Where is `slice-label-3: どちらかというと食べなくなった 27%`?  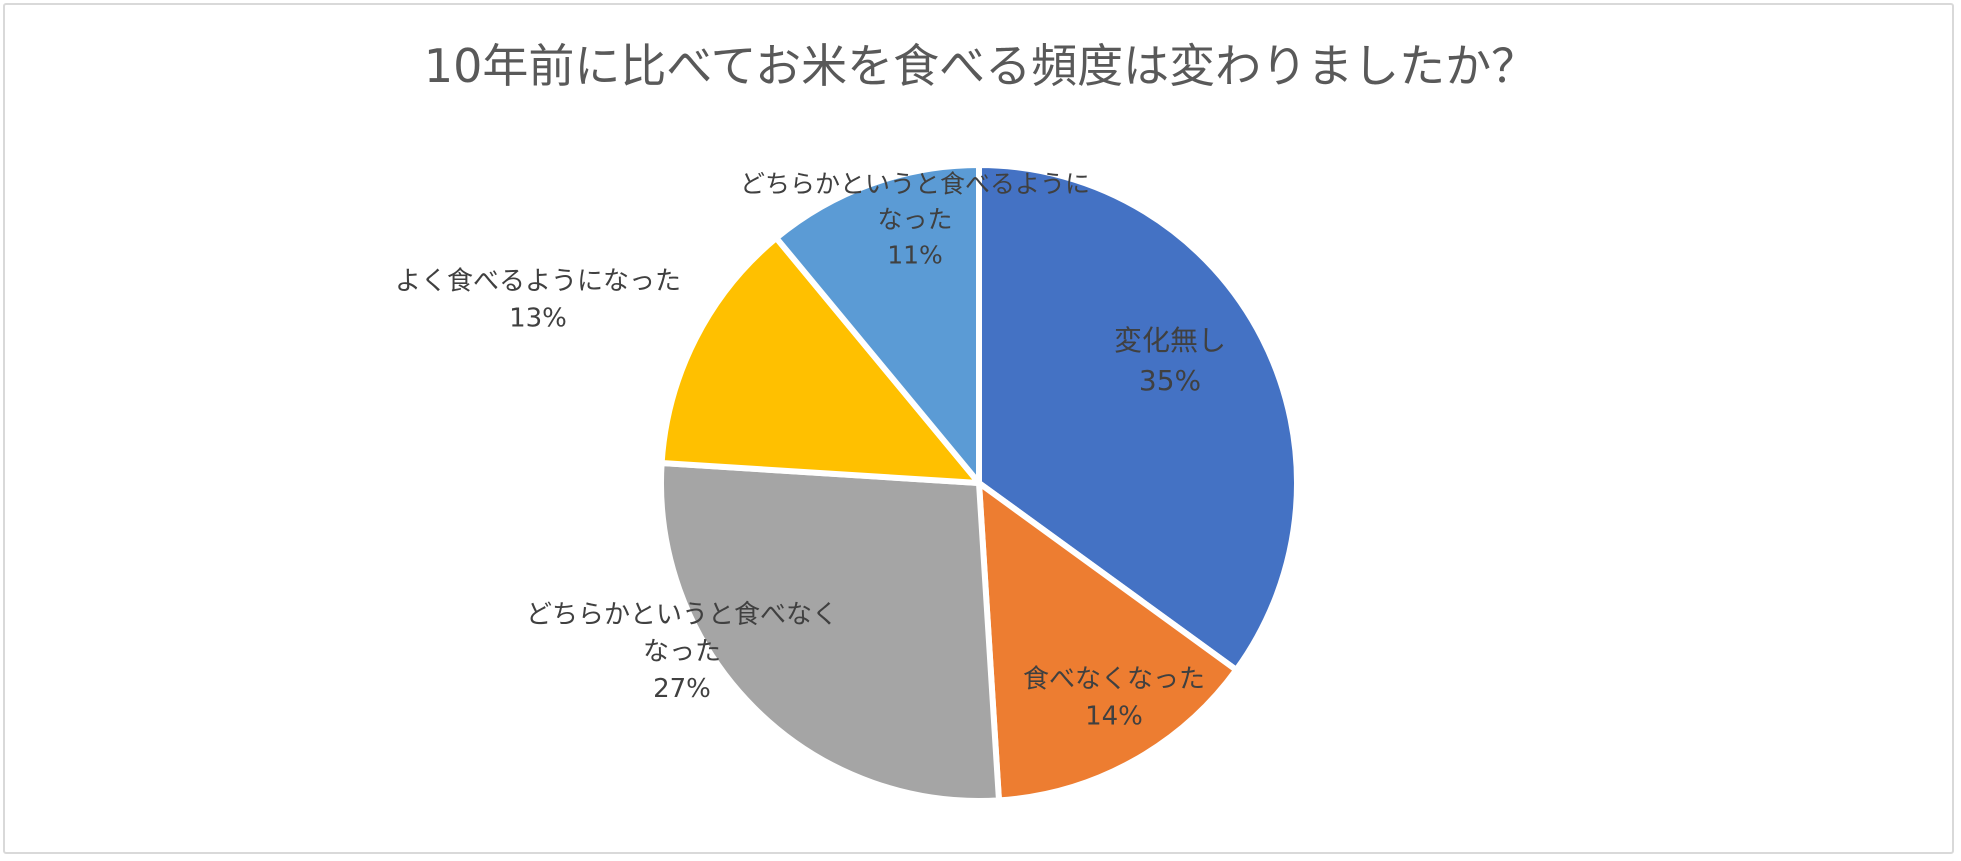
slice-label-3: どちらかというと食べなくなった 27% is located at coordinates (682, 652).